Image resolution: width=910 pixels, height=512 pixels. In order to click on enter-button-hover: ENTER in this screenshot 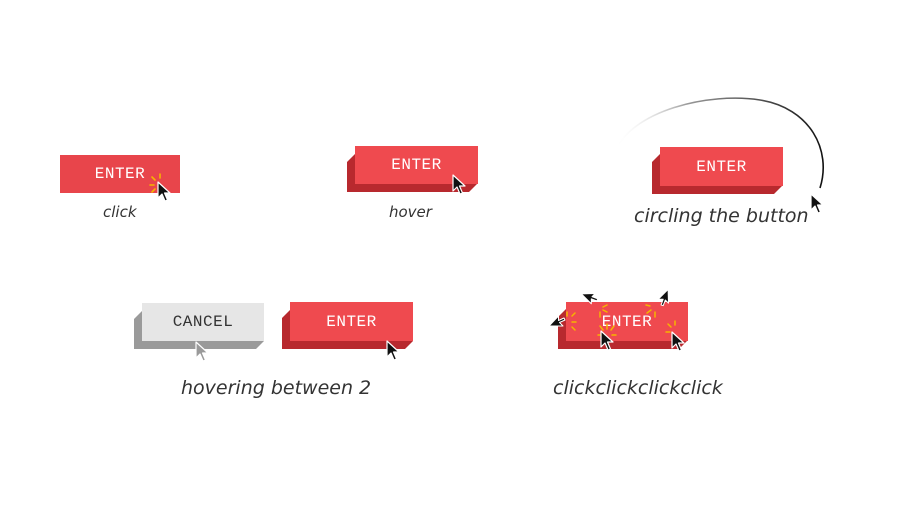, I will do `click(416, 165)`.